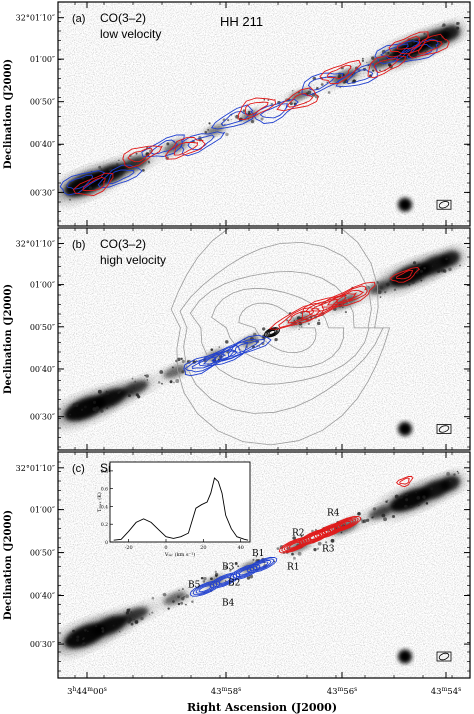 Image resolution: width=474 pixels, height=714 pixels. Describe the element at coordinates (42, 285) in the screenshot. I see `y-tick-label: 01′00″` at that location.